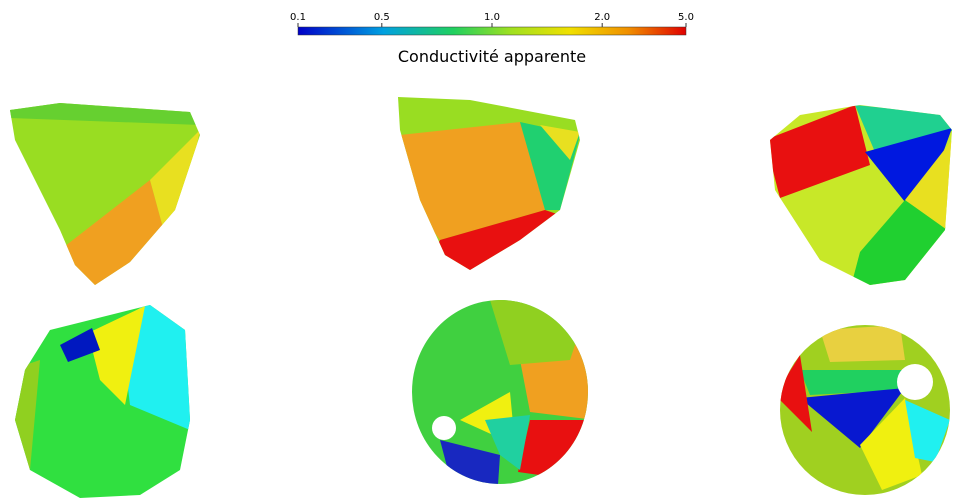  What do you see at coordinates (298, 17) in the screenshot?
I see `colorbar-tick-label: 0.1` at bounding box center [298, 17].